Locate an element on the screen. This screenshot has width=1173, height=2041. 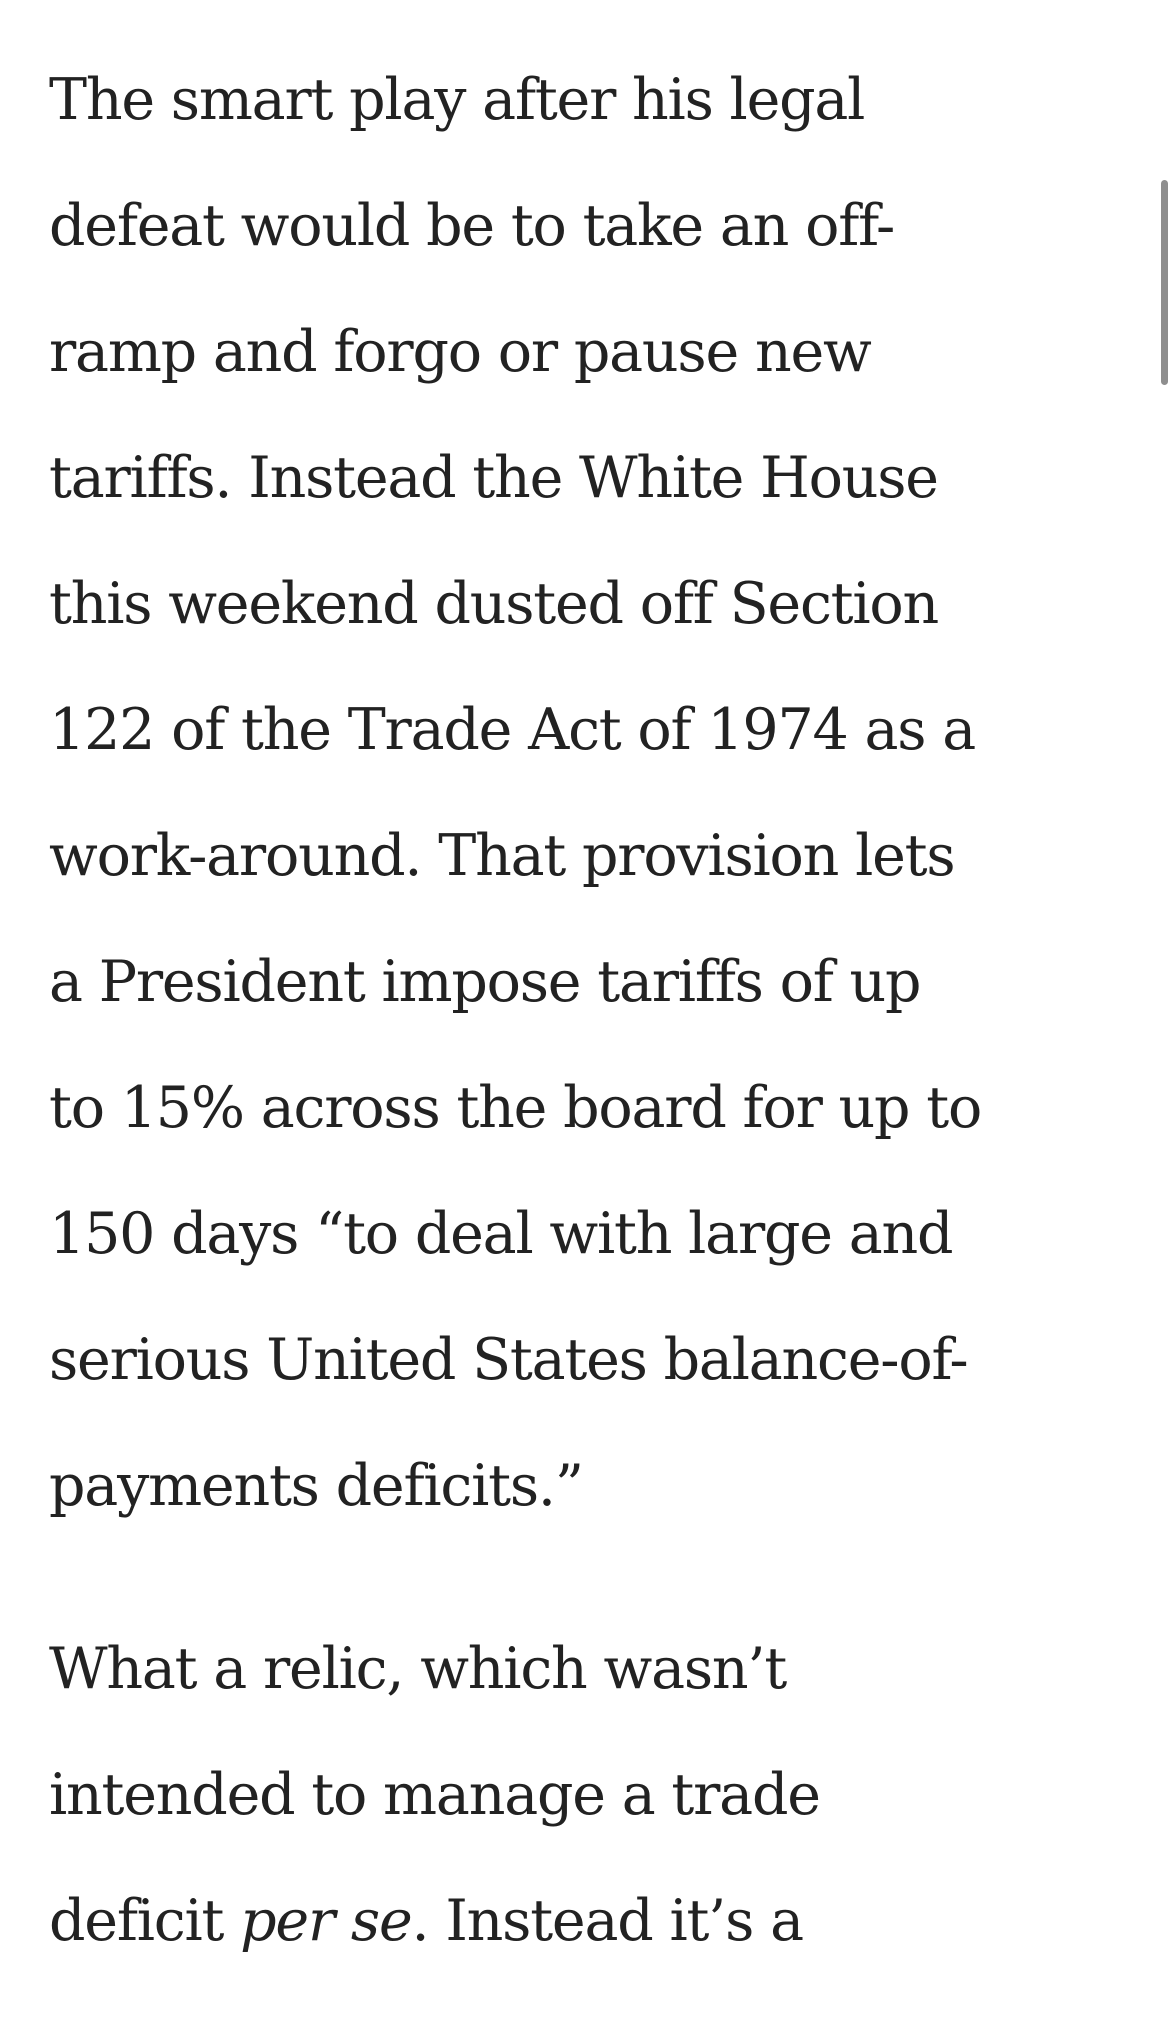
text-line: tariffs. Instead the White House is located at coordinates (604, 478).